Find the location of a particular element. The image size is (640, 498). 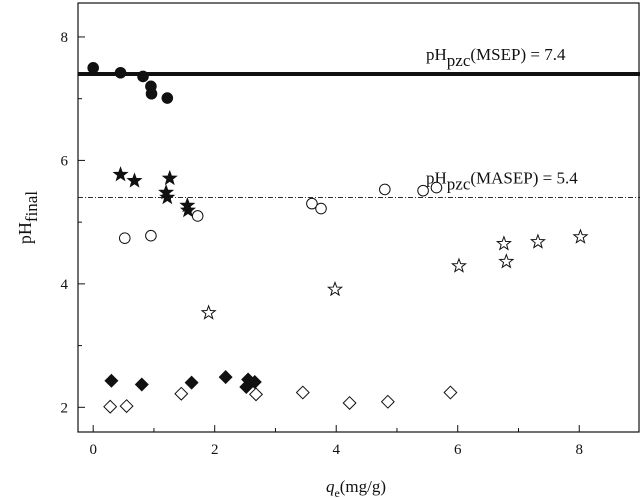

x-label-unit: (mg/g) is located at coordinates (363, 486).